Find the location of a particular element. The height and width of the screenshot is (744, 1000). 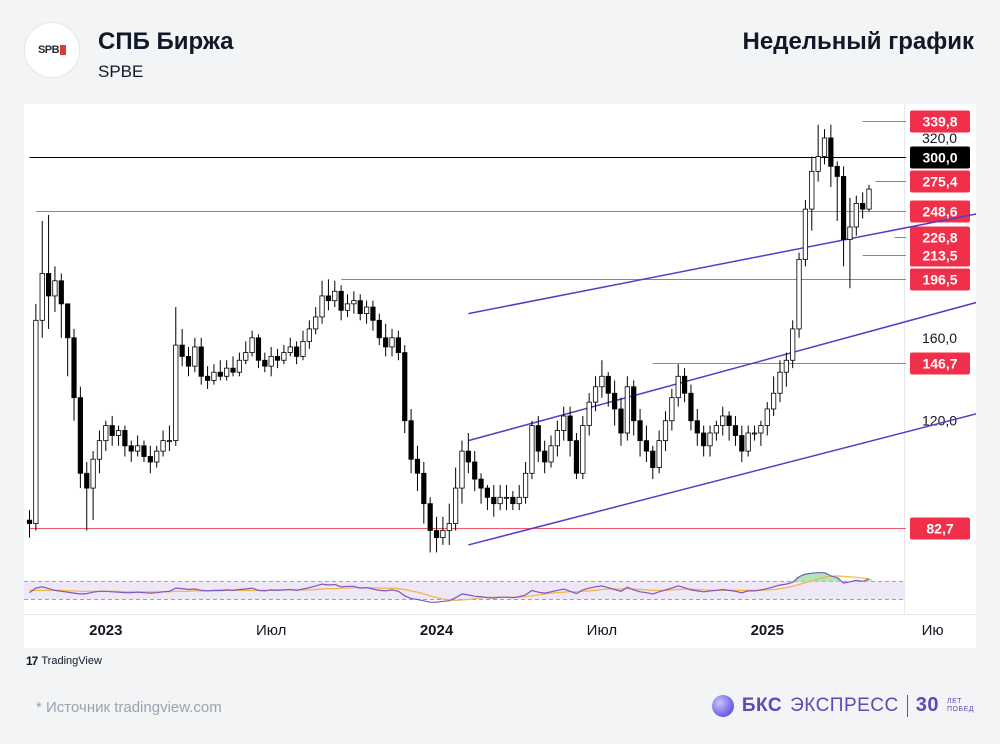

logo-text: SPB is located at coordinates (48, 50).